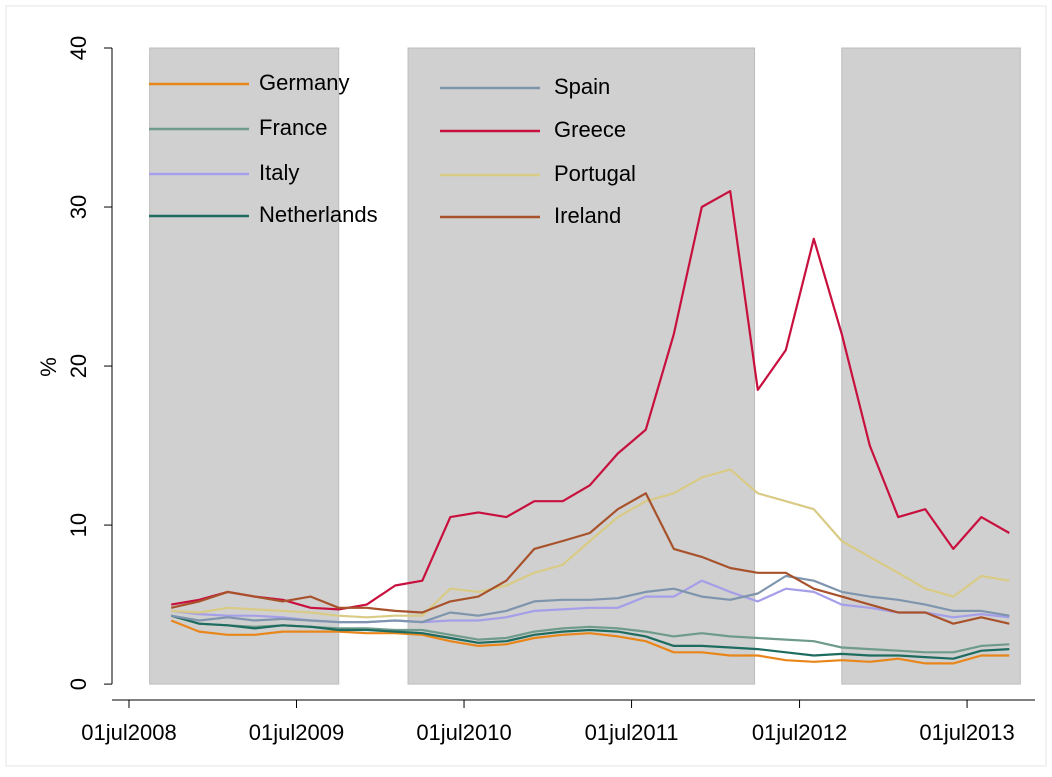  I want to click on y-tick-label: 10, so click(78, 525).